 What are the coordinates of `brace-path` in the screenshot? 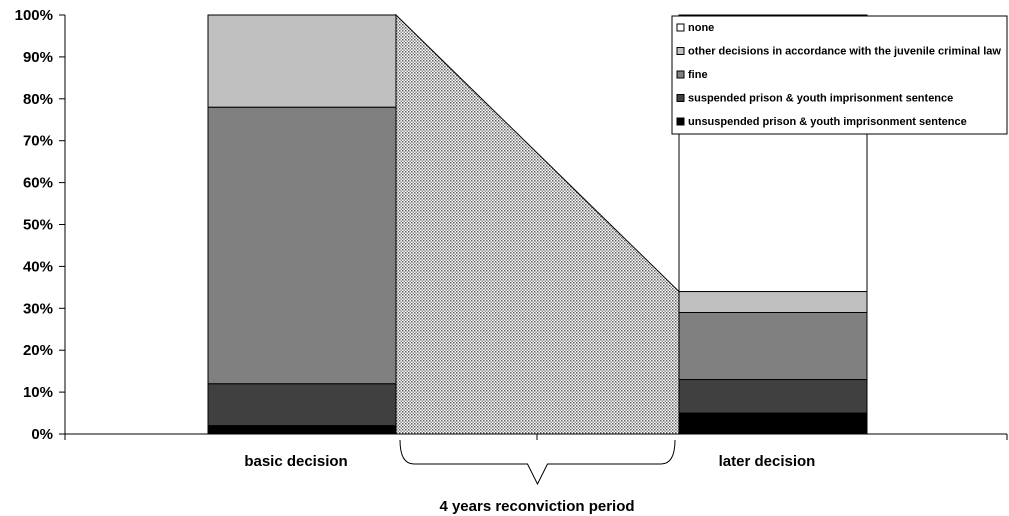 It's located at (537, 462).